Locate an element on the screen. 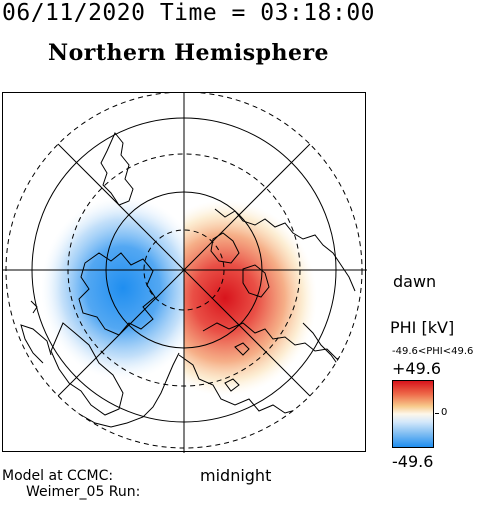 Image resolution: width=484 pixels, height=508 pixels. colorbar-max-label: +49.6 is located at coordinates (417, 368).